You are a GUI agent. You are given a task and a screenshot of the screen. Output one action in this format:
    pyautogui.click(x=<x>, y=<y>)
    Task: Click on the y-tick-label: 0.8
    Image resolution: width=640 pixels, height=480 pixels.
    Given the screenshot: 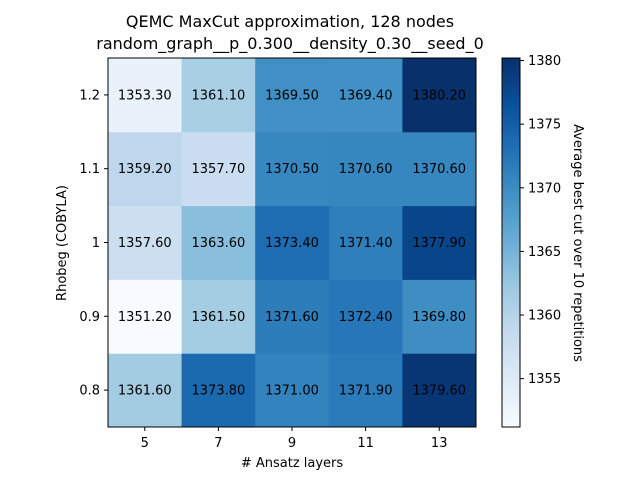 What is the action you would take?
    pyautogui.click(x=89, y=391)
    